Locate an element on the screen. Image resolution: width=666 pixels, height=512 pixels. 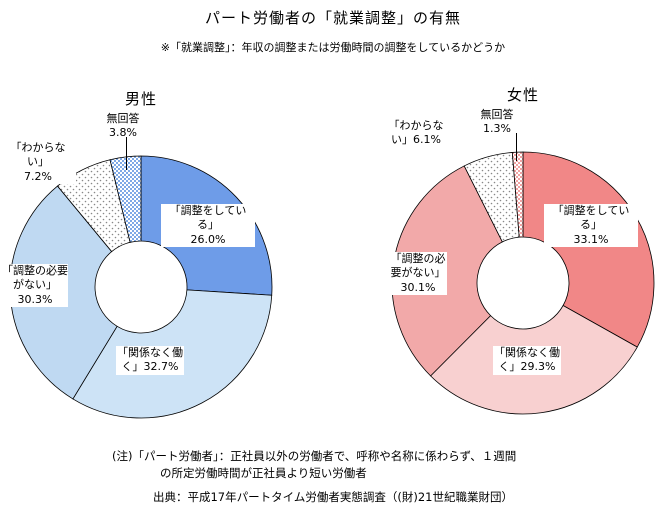
page-title: パート労働者の「就業調整」の有無 is located at coordinates (332, 18).